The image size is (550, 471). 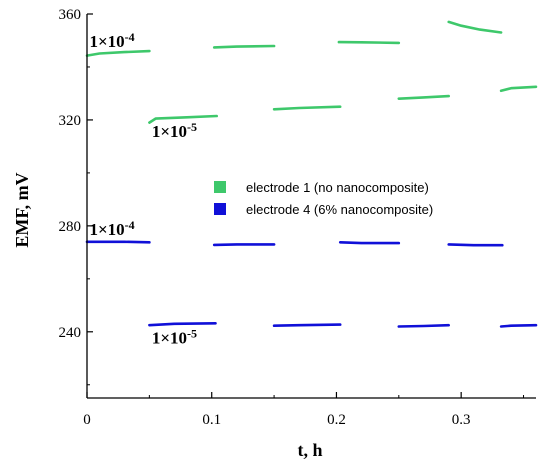 What do you see at coordinates (70, 333) in the screenshot?
I see `y-tick-label: 240` at bounding box center [70, 333].